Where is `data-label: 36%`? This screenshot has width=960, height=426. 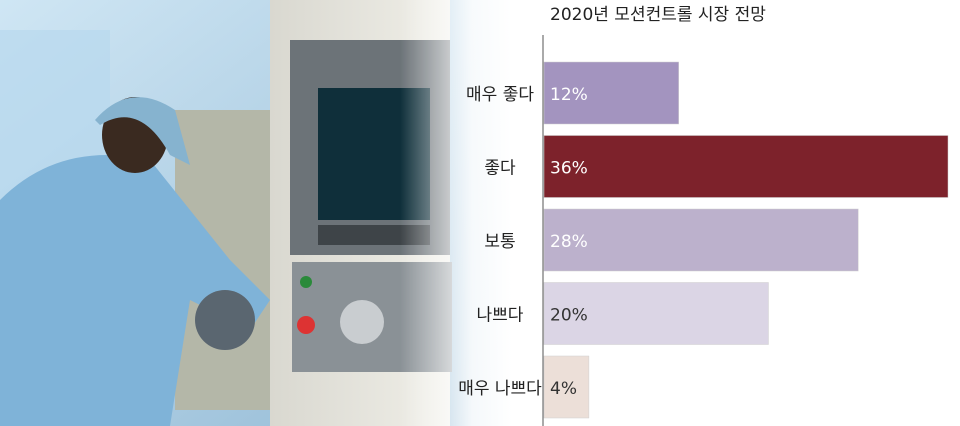
data-label: 36% is located at coordinates (569, 169).